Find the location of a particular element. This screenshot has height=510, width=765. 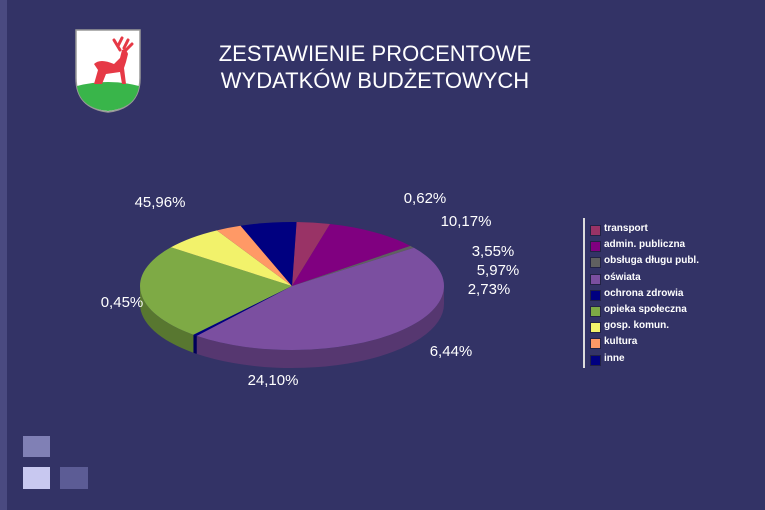

pie-data-label: 24,10% is located at coordinates (273, 380).